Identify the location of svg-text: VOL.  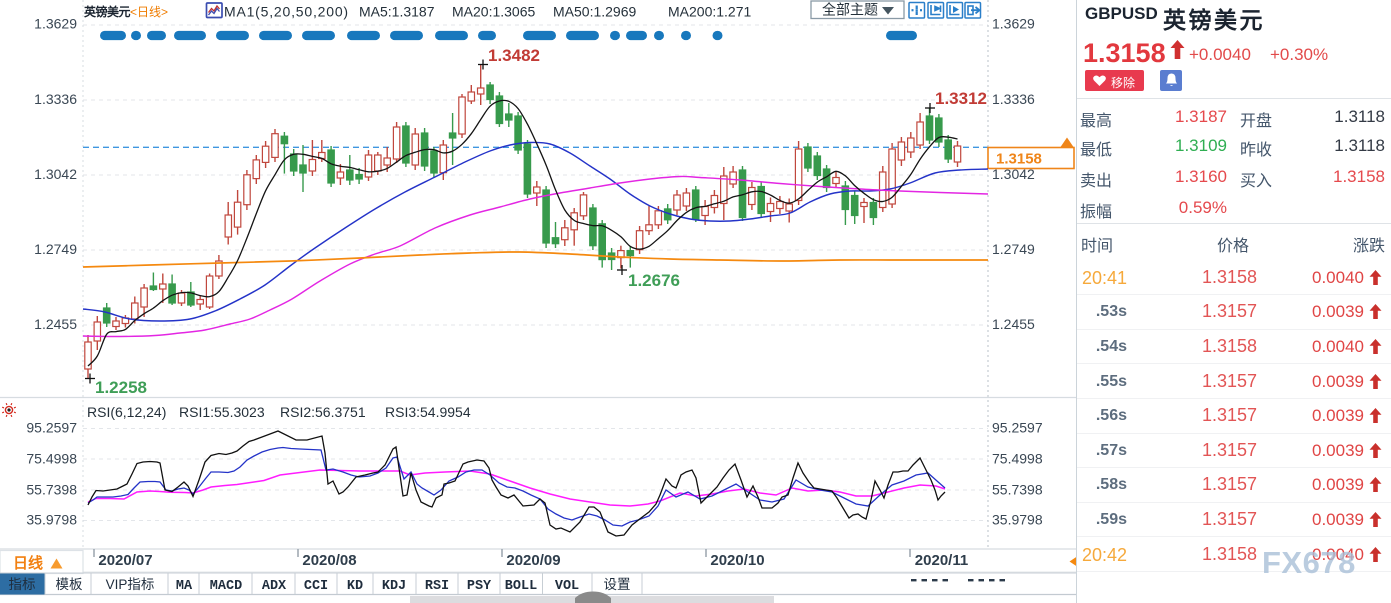
(567, 586).